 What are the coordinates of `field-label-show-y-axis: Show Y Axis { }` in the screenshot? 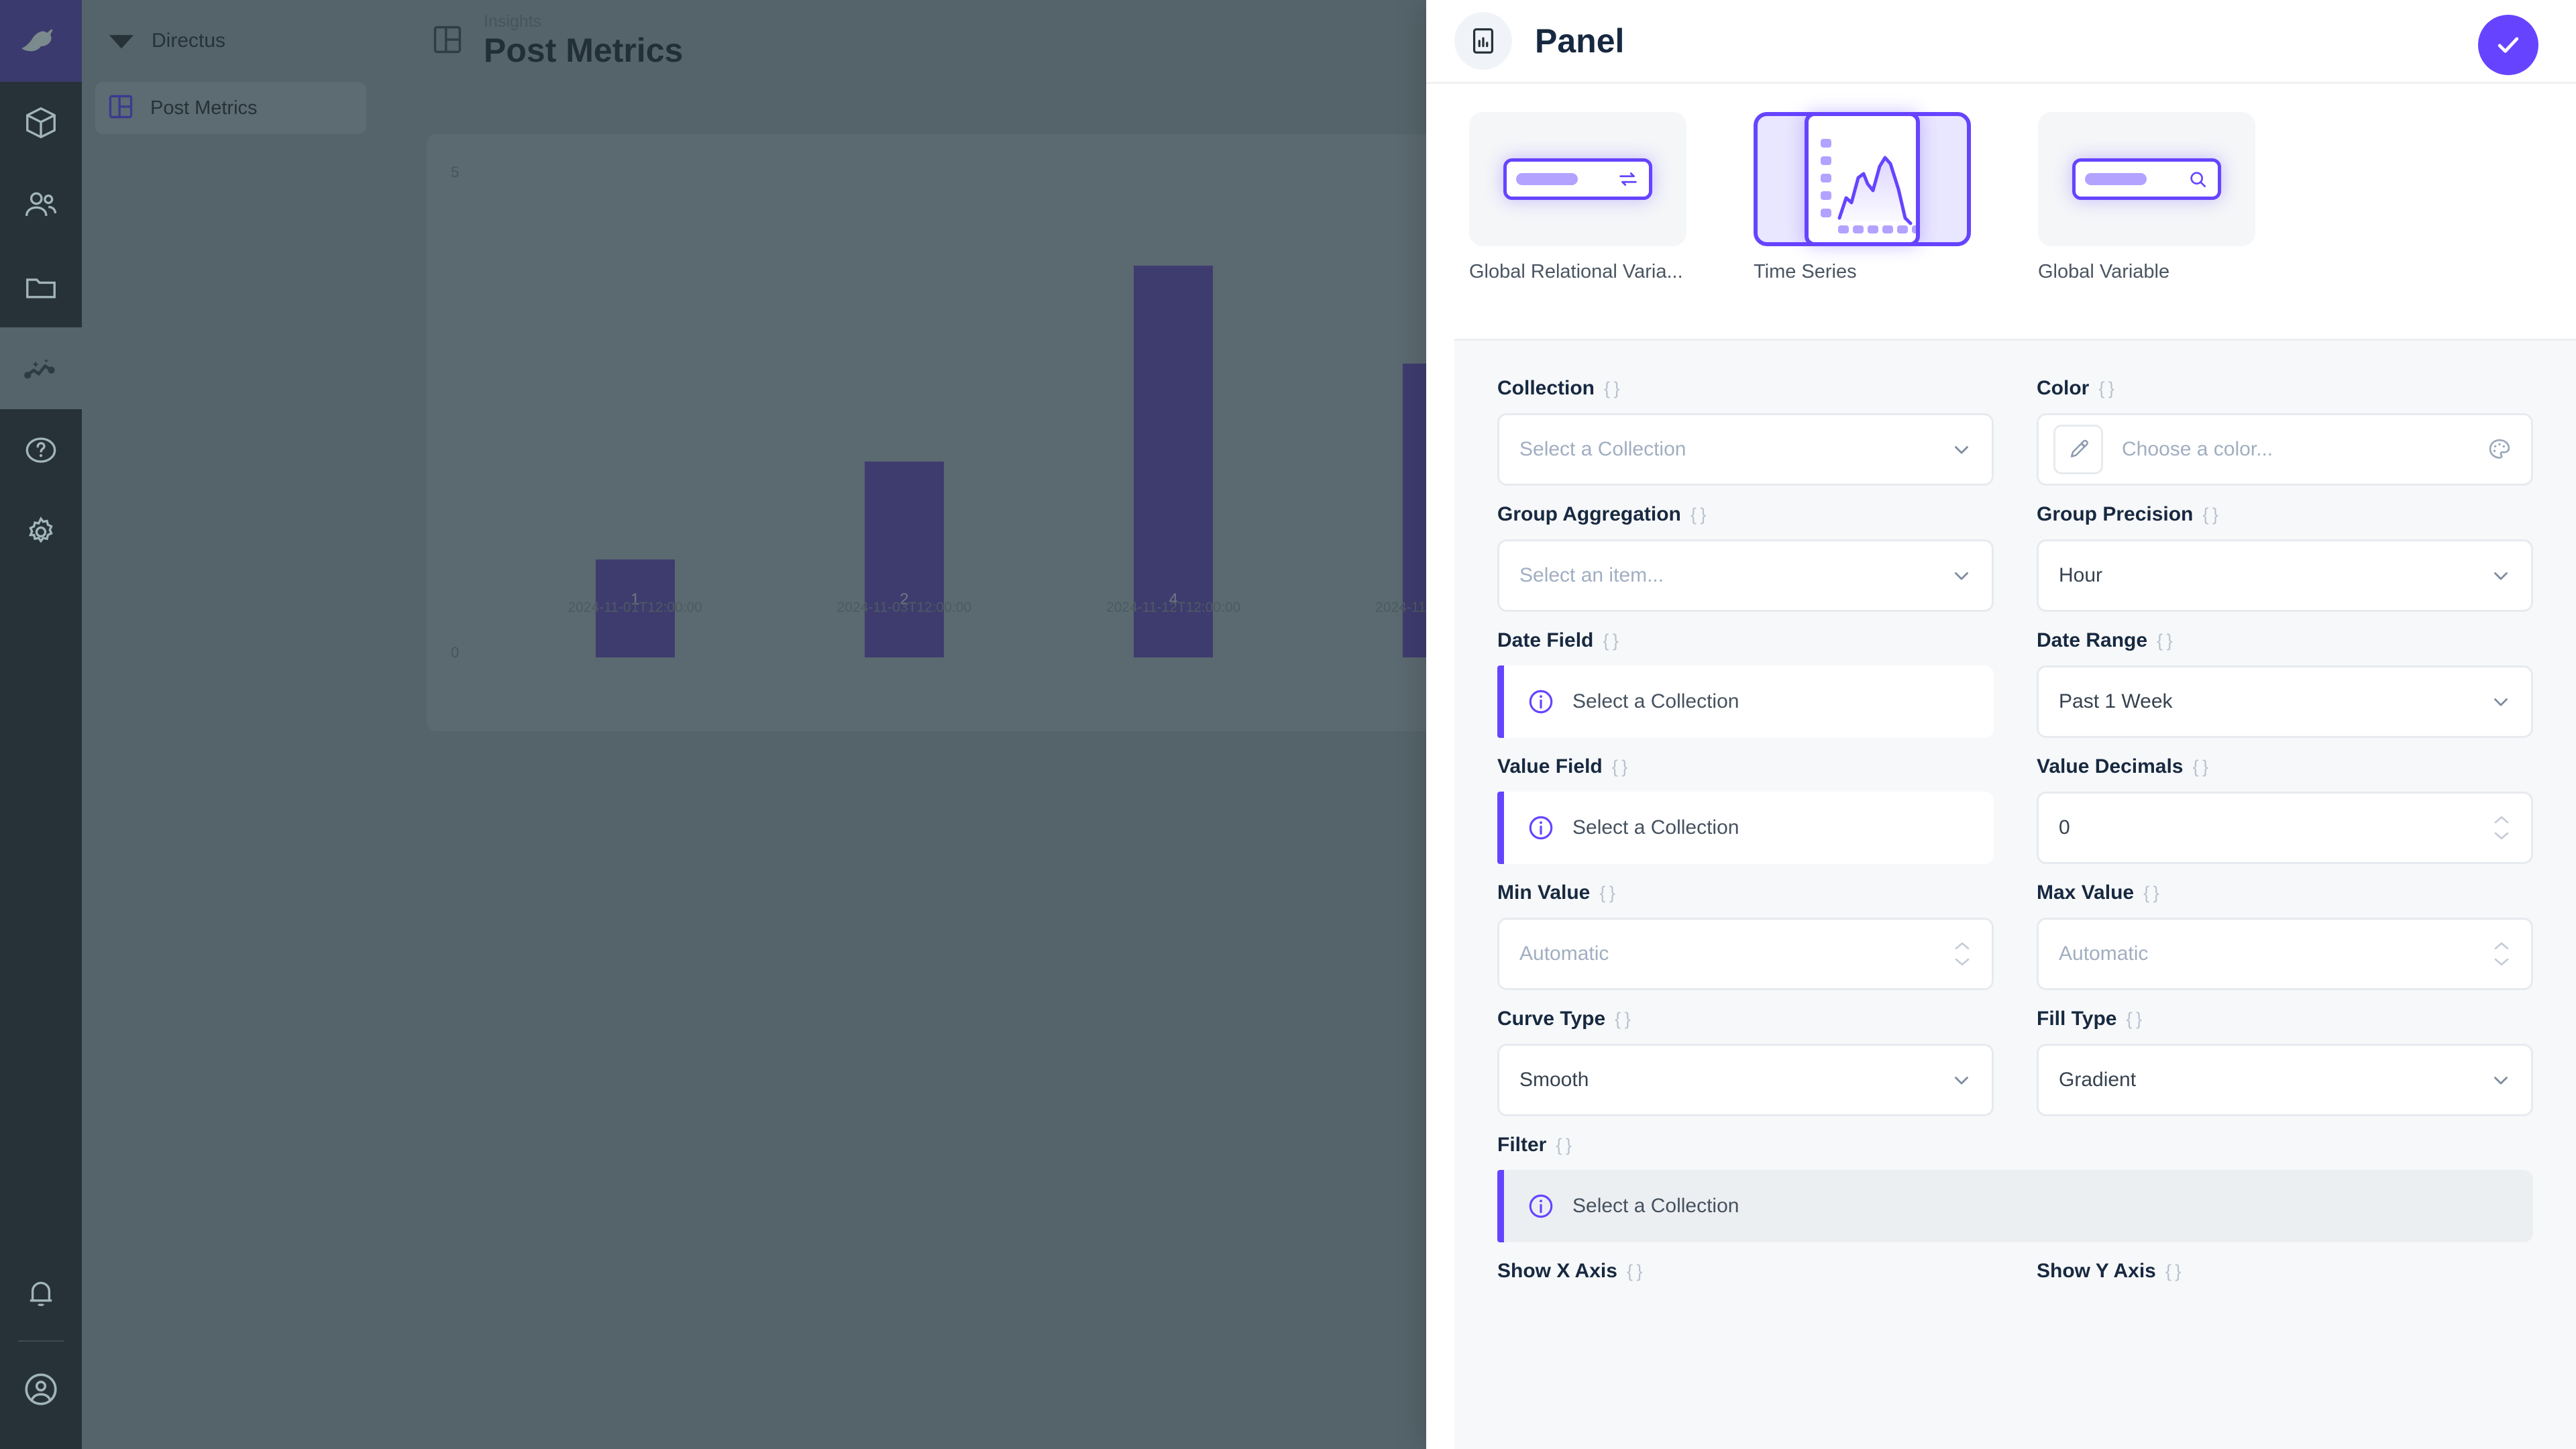 It's located at (2109, 1271).